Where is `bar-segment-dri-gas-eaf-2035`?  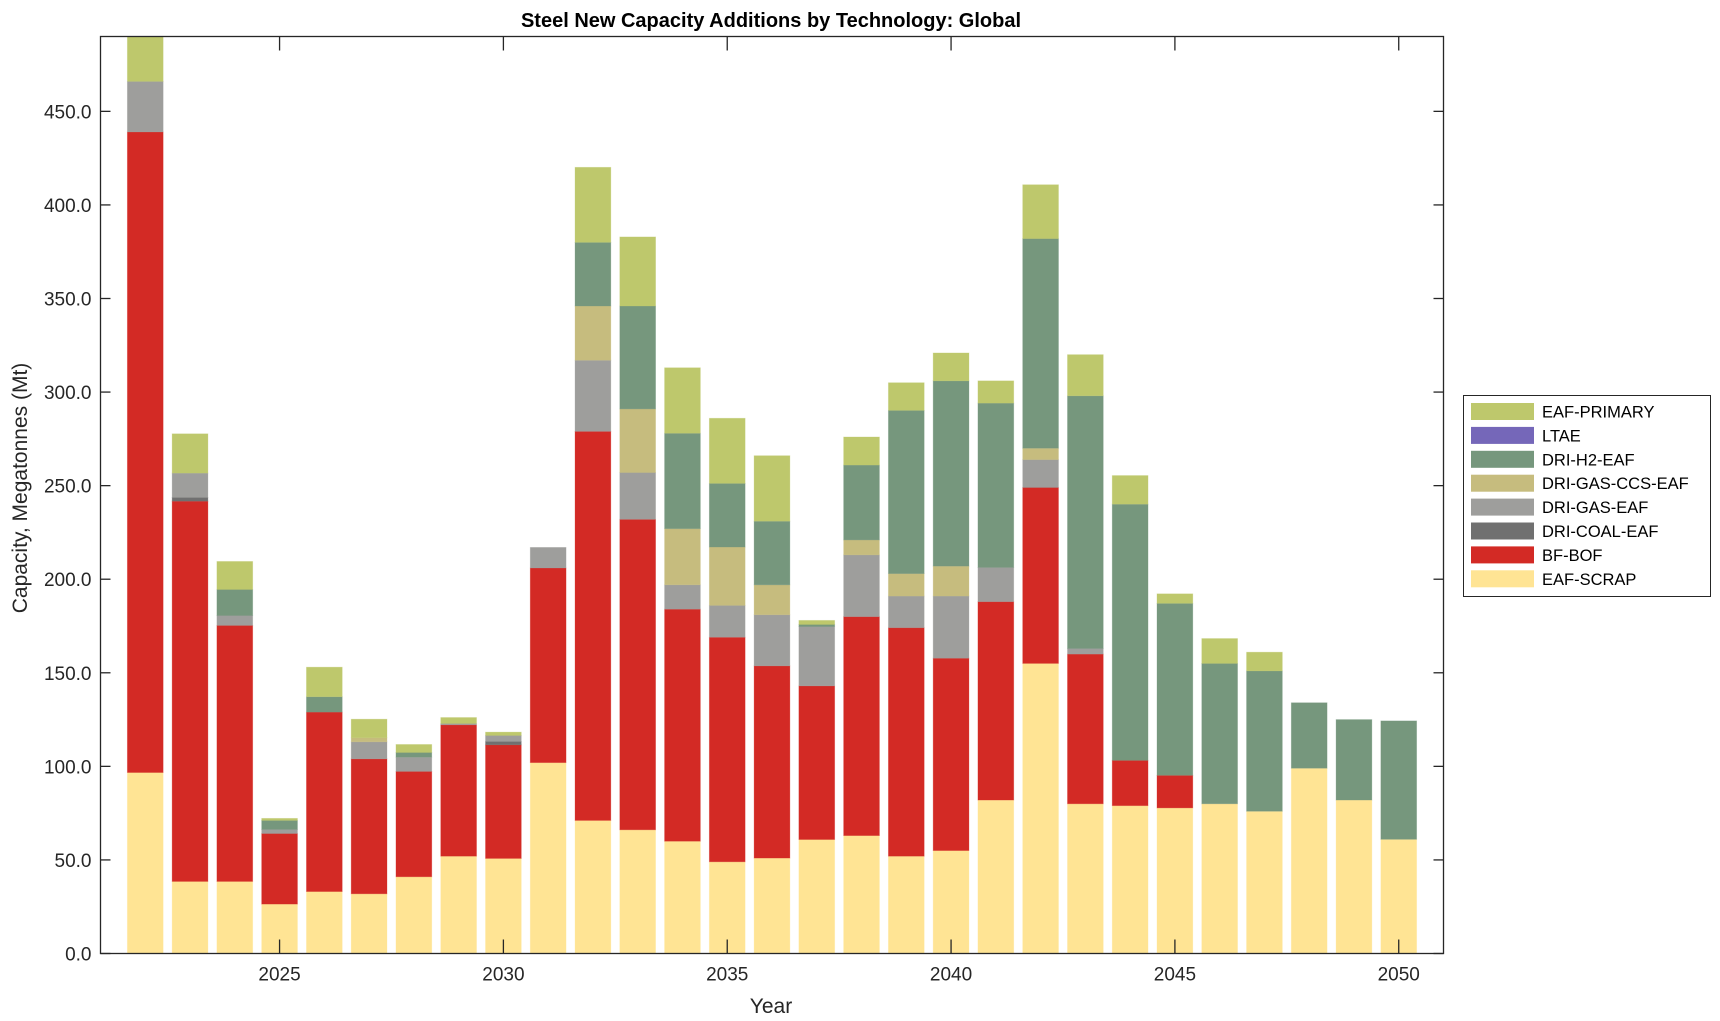 bar-segment-dri-gas-eaf-2035 is located at coordinates (727, 621).